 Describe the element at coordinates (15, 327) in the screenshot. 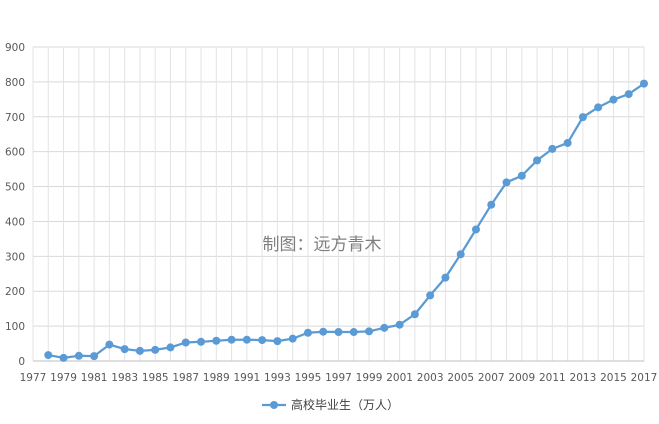

I see `y-tick-label: 100` at that location.